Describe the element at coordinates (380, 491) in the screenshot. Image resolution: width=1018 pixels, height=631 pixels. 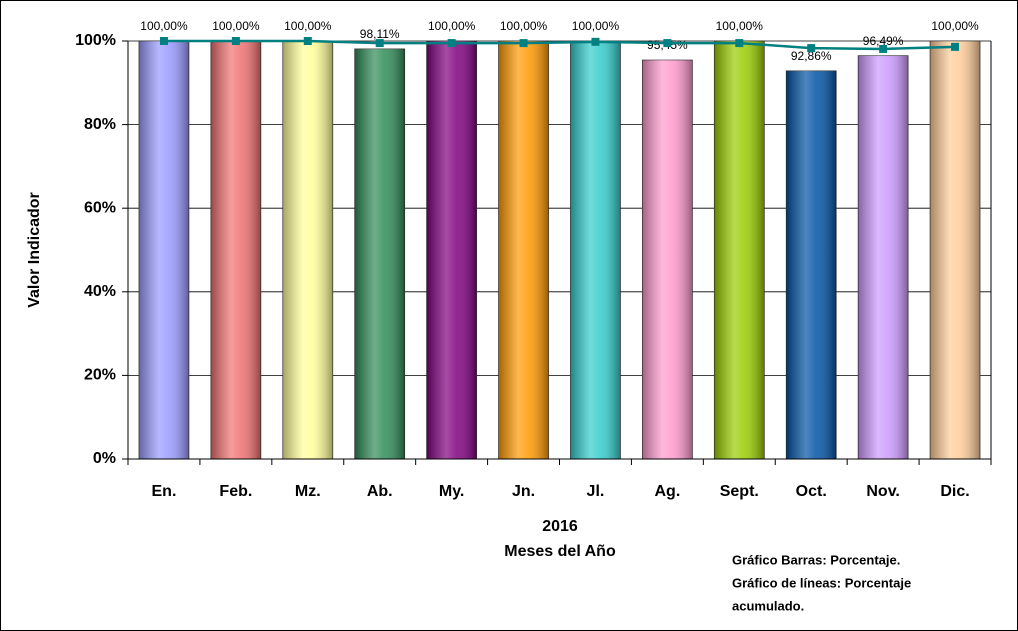
I see `x-tick-label: Ab.` at that location.